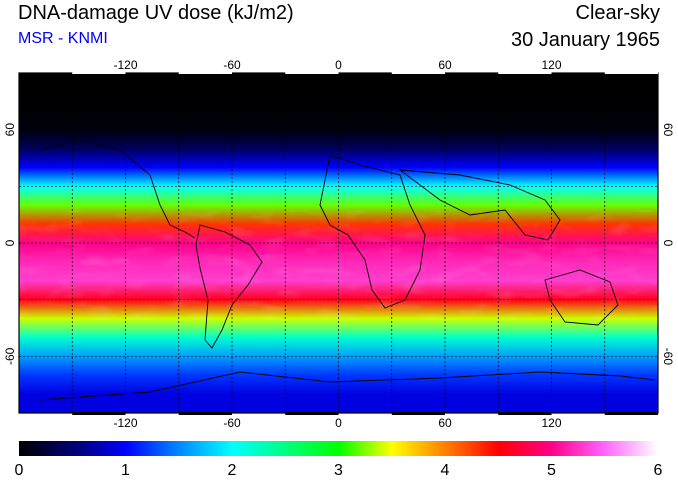 Image resolution: width=678 pixels, height=480 pixels. I want to click on latitude-labels-left: 60 0 -60, so click(10, 244).